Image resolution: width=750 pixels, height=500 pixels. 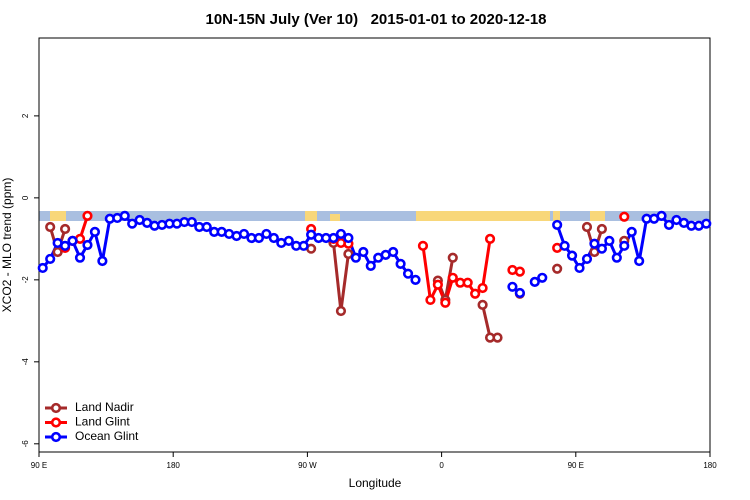 I want to click on ocean-strip, so click(x=374, y=216).